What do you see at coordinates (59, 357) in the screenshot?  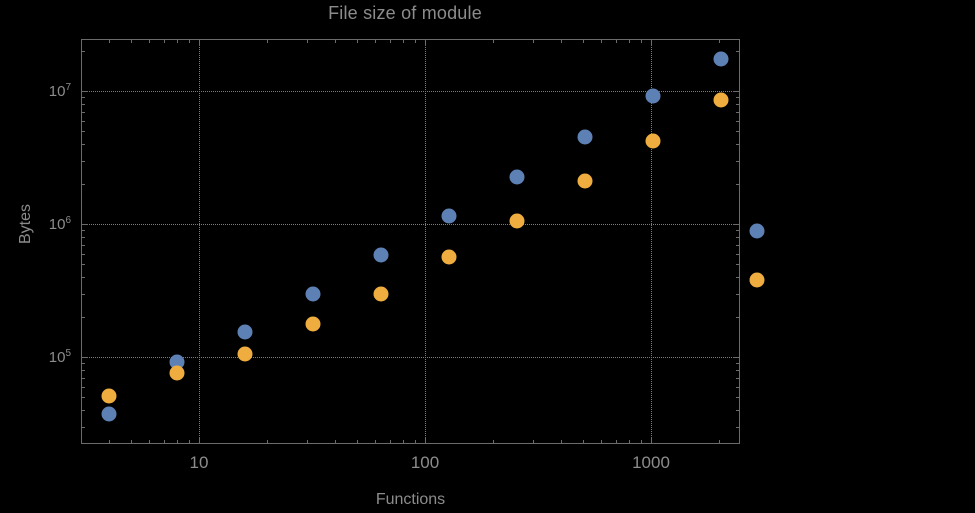 I see `ytick-label-100000: 10⁵` at bounding box center [59, 357].